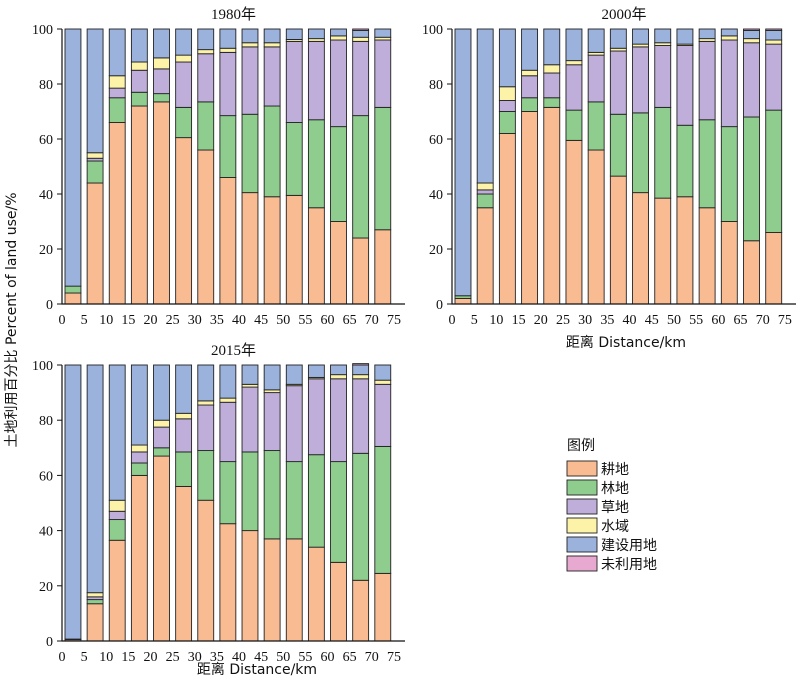 The width and height of the screenshot is (800, 680). What do you see at coordinates (774, 29) in the screenshot?
I see `bar-2000-70-未利用地` at bounding box center [774, 29].